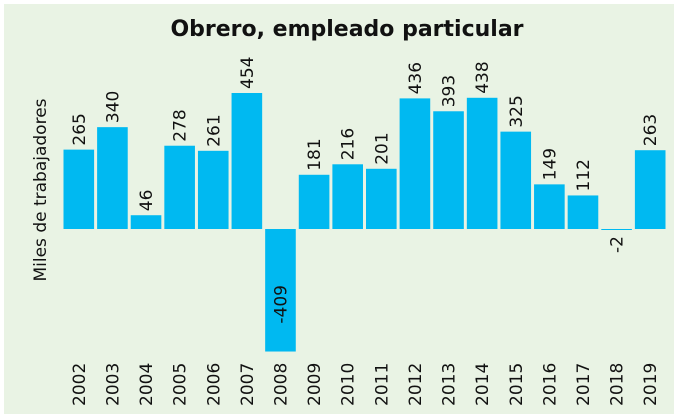 The height and width of the screenshot is (418, 678). What do you see at coordinates (416, 78) in the screenshot?
I see `value-label: 436` at bounding box center [416, 78].